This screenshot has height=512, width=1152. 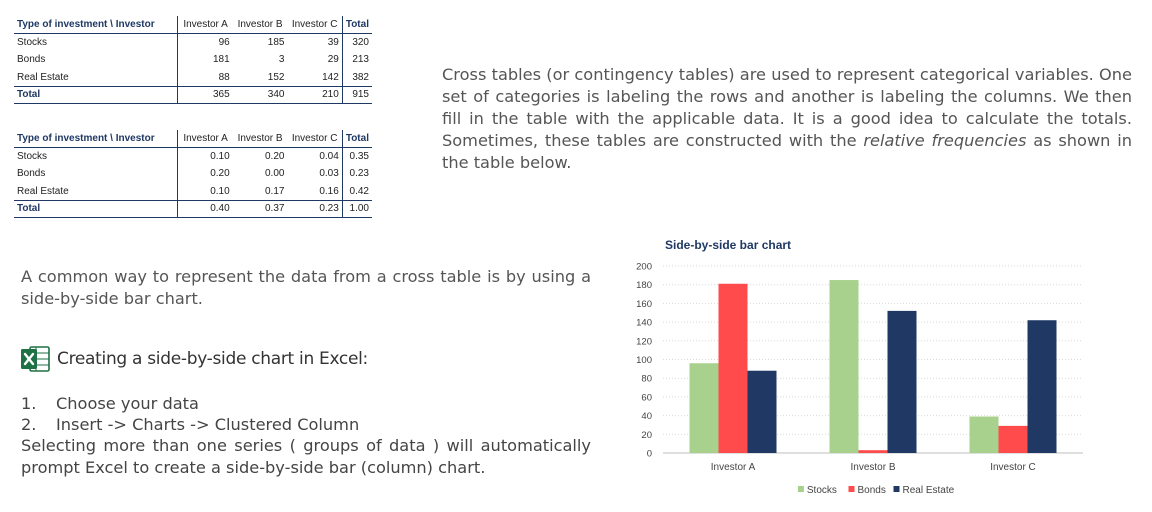 I want to click on table-row: Real Estate 0.10 0.17 0.16 0.42, so click(x=193, y=191).